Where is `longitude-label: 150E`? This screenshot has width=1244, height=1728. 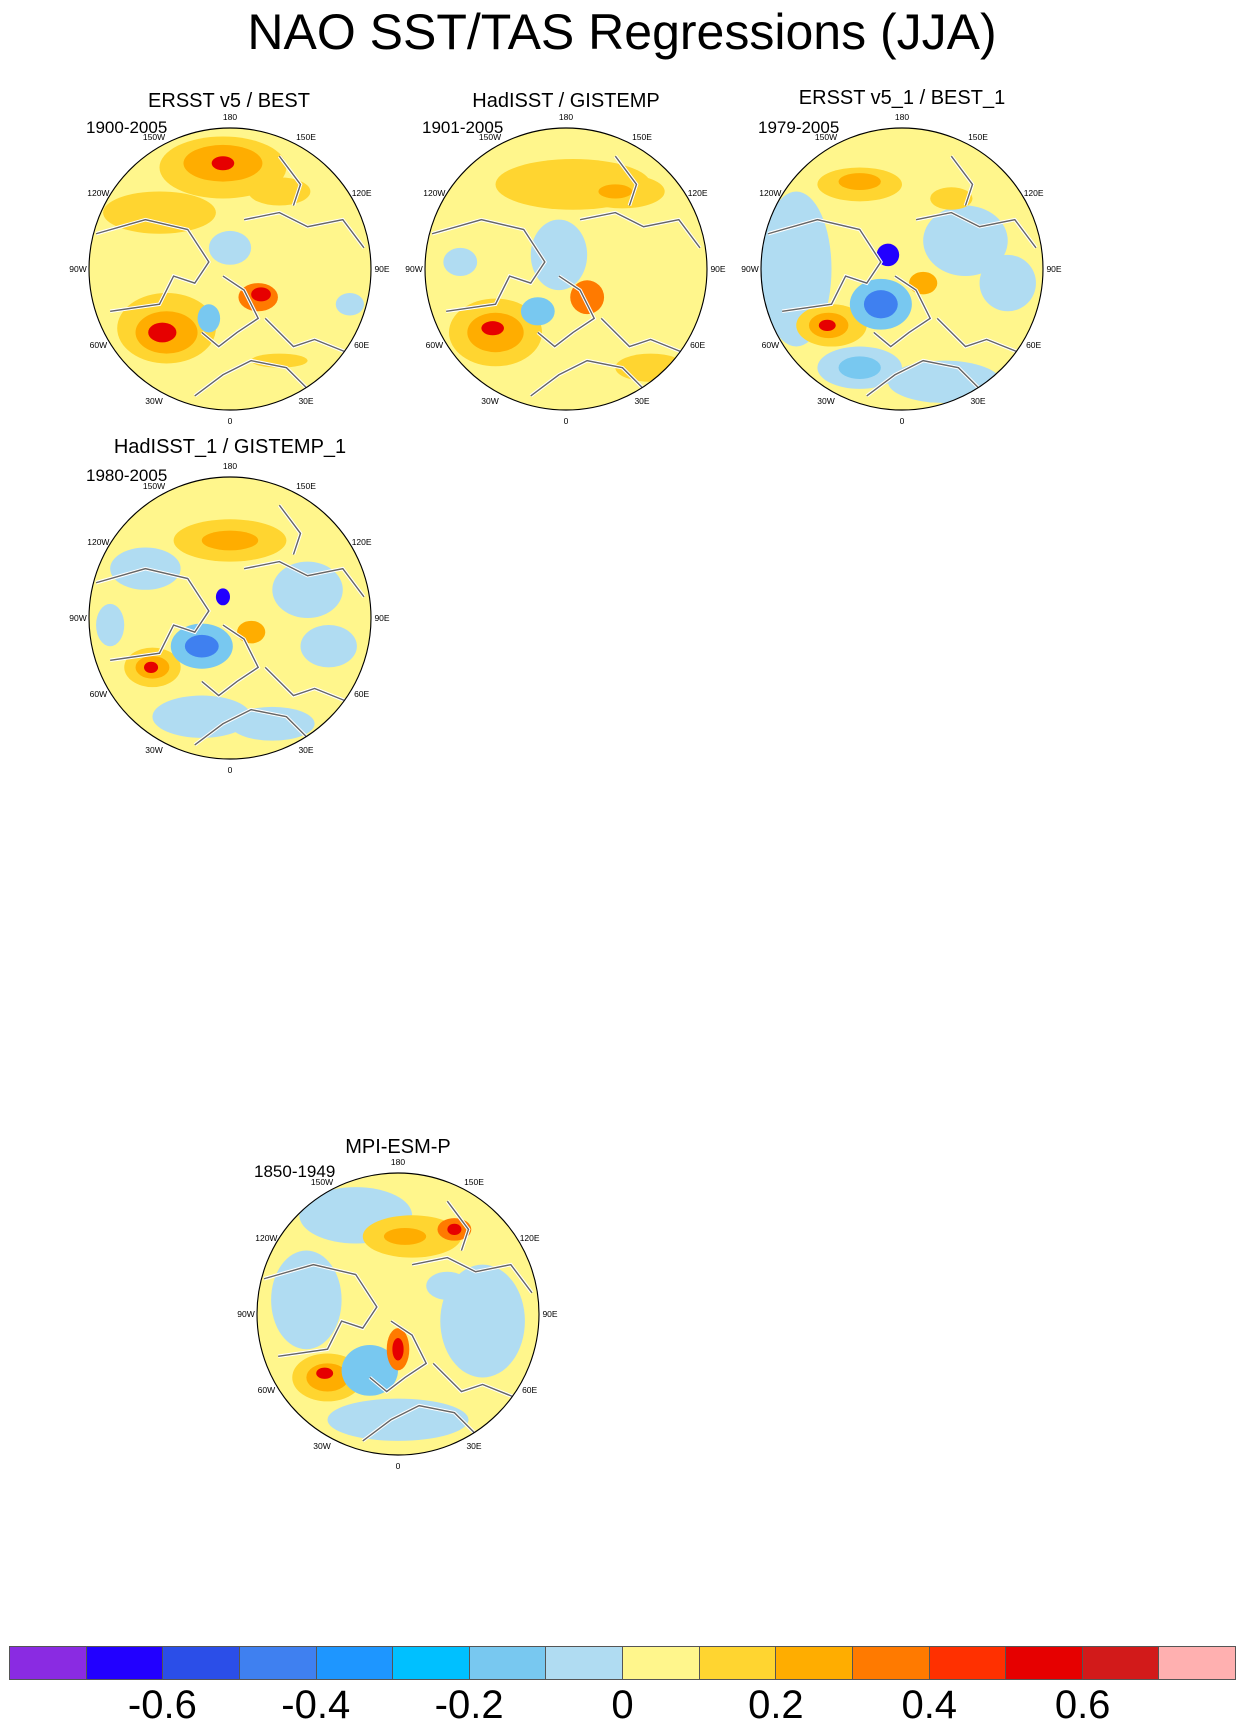
longitude-label: 150E is located at coordinates (306, 137).